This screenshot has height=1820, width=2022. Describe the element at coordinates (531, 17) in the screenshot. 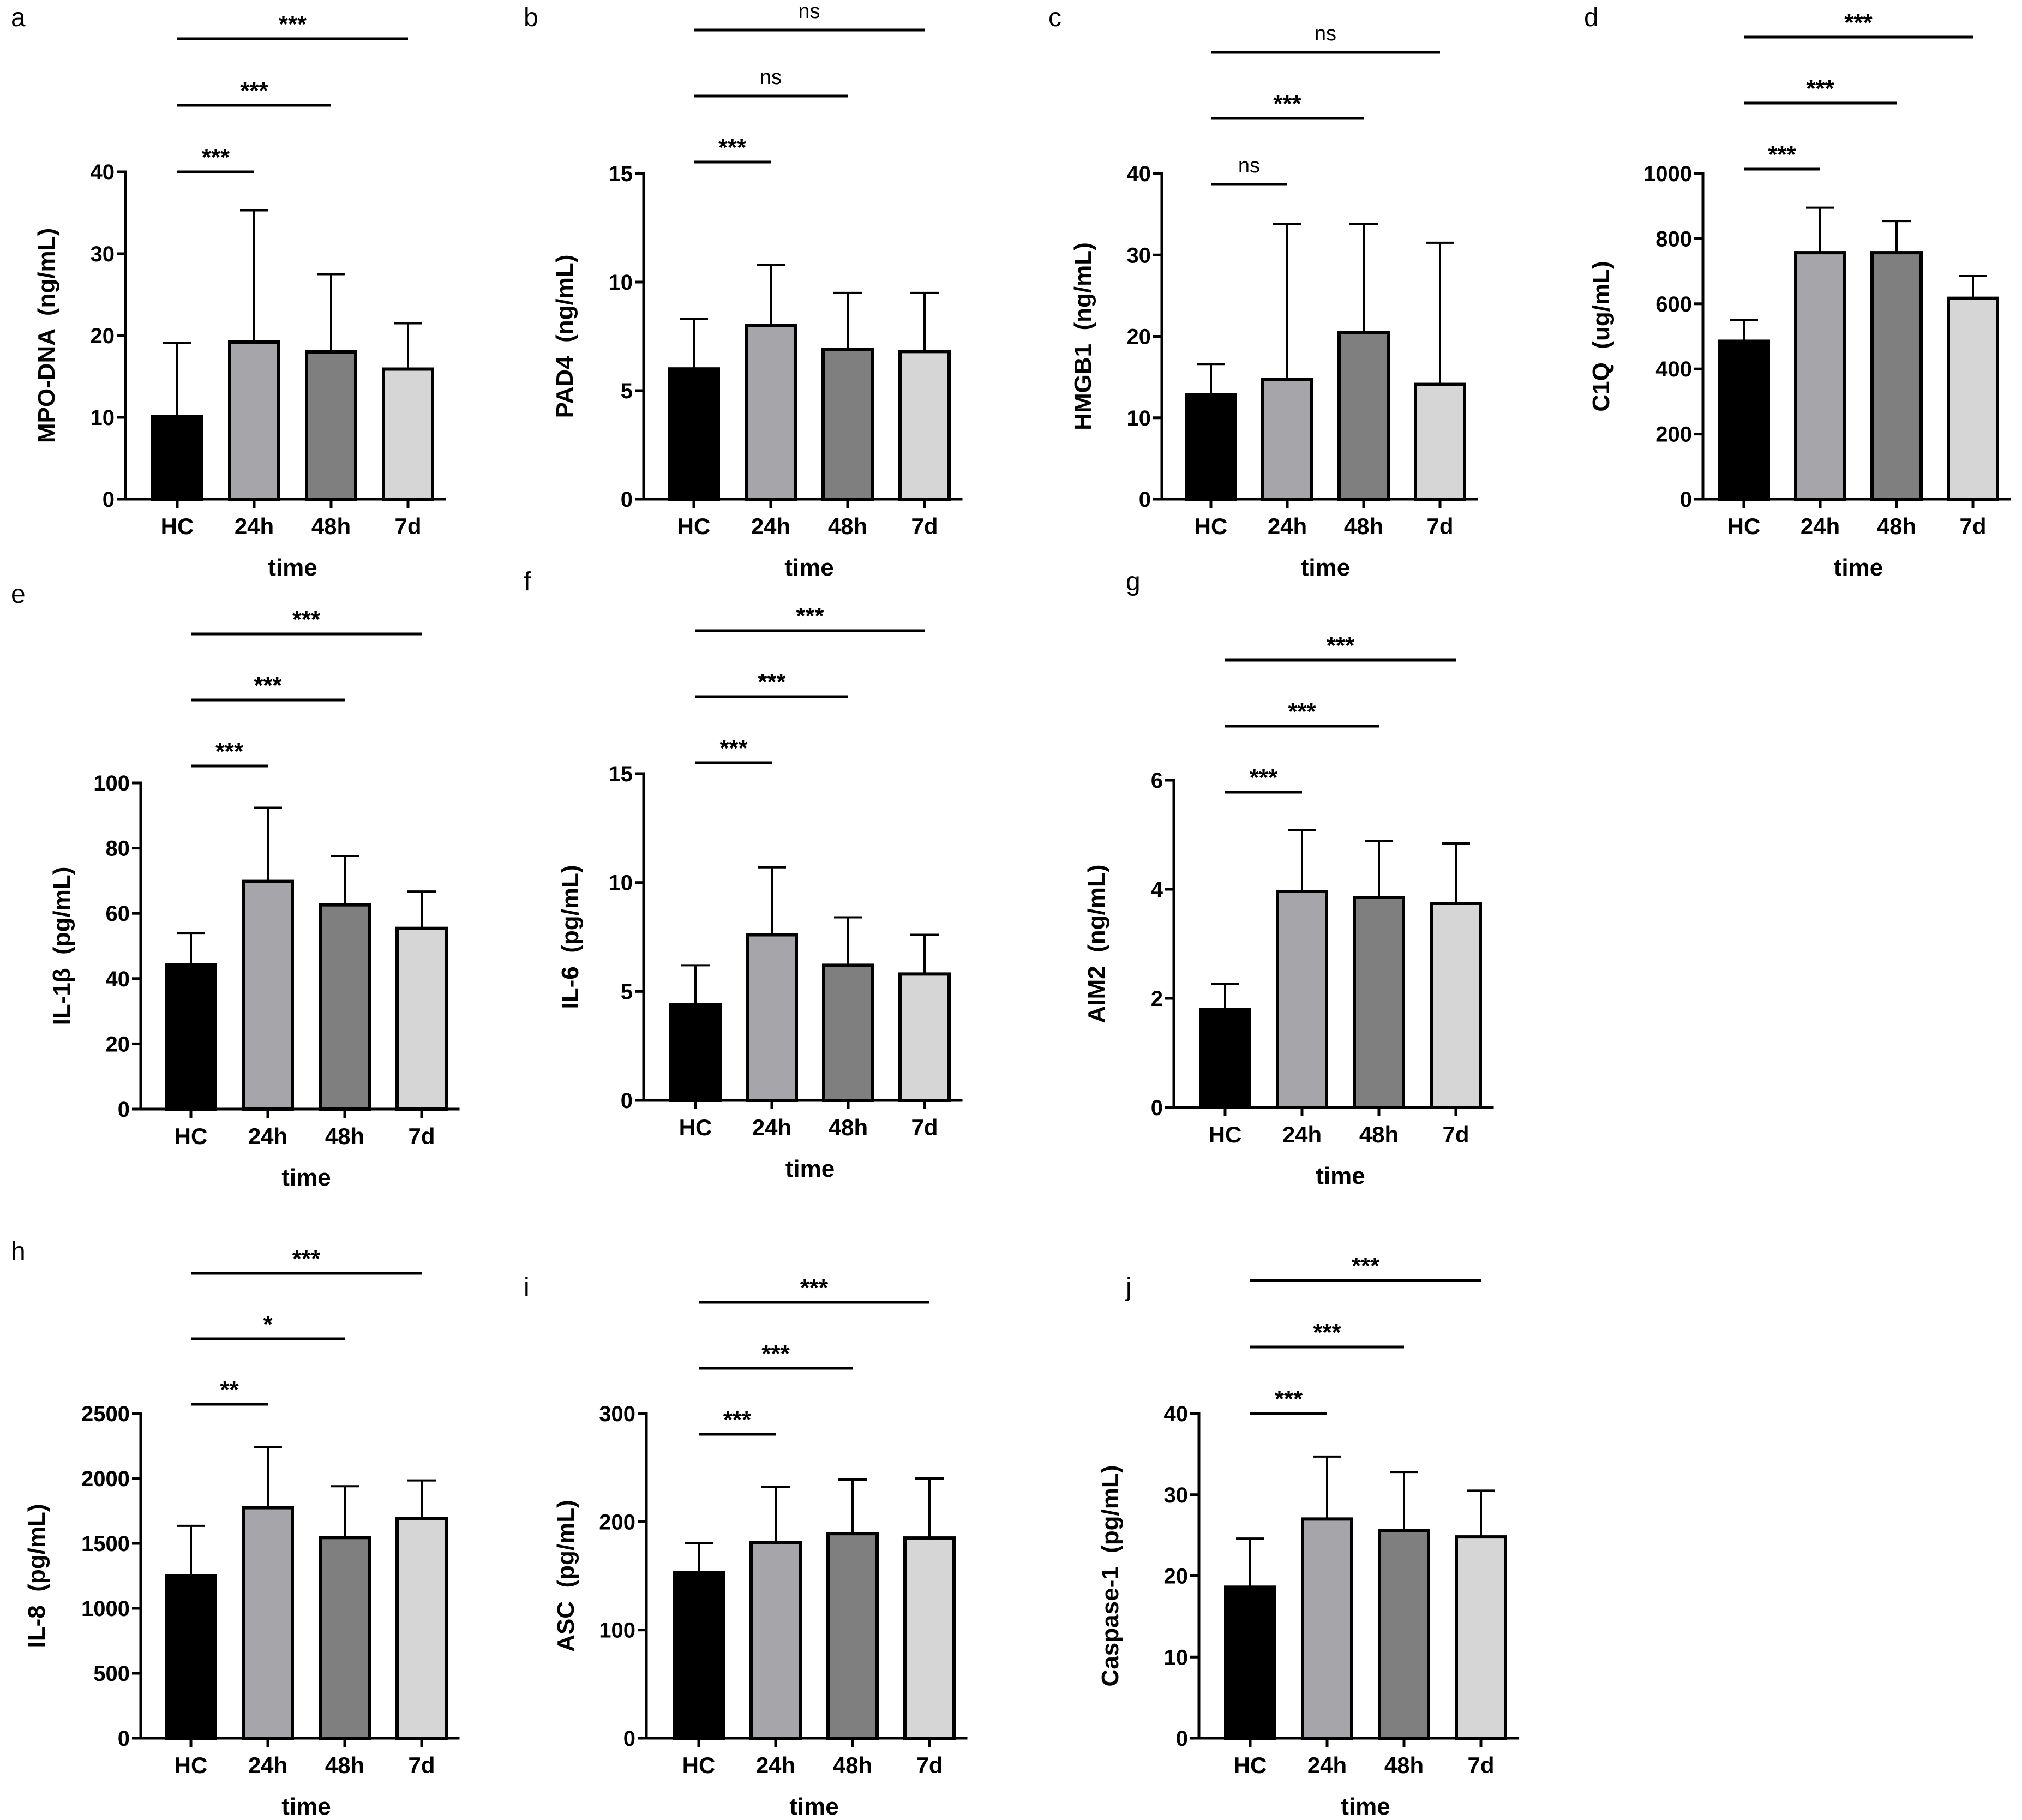

I see `panel-letter: b` at that location.